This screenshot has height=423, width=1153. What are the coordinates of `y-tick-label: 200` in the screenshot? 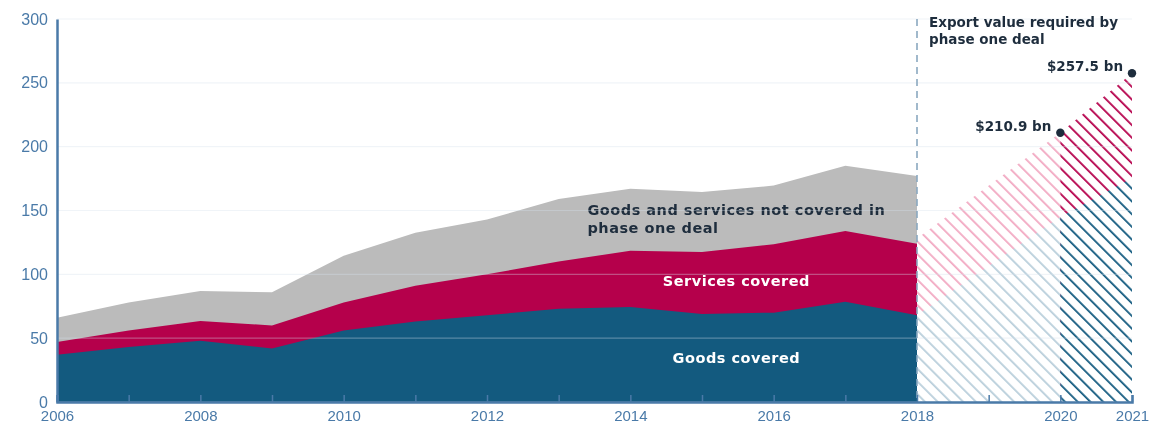 It's located at (35, 147).